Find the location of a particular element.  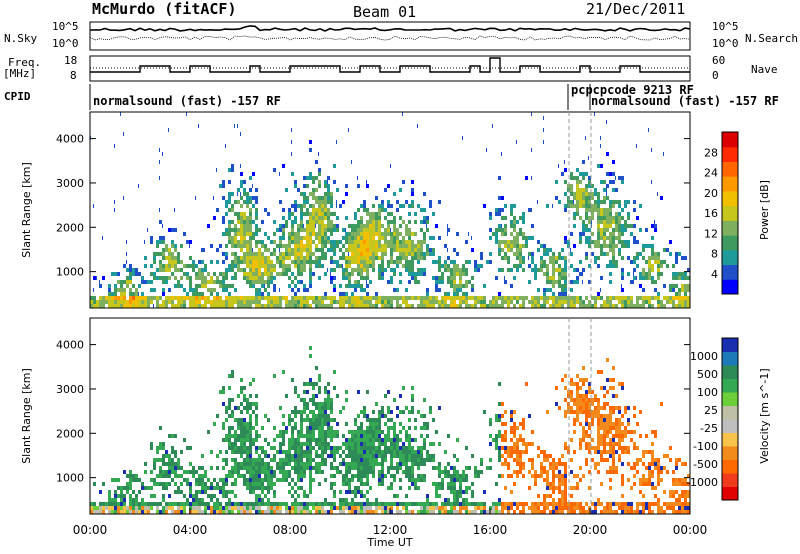

x-tick-3: 12:00 is located at coordinates (390, 530).